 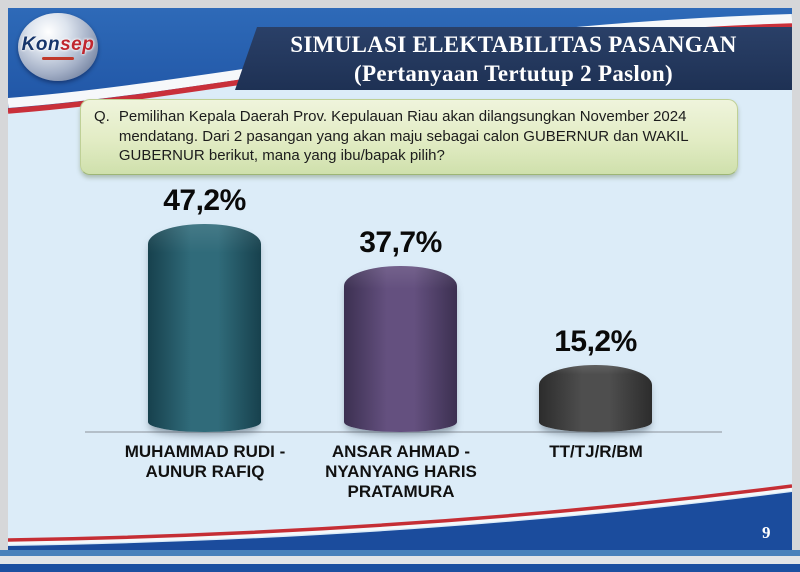 What do you see at coordinates (595, 398) in the screenshot?
I see `bar-tt-tj-r-bm` at bounding box center [595, 398].